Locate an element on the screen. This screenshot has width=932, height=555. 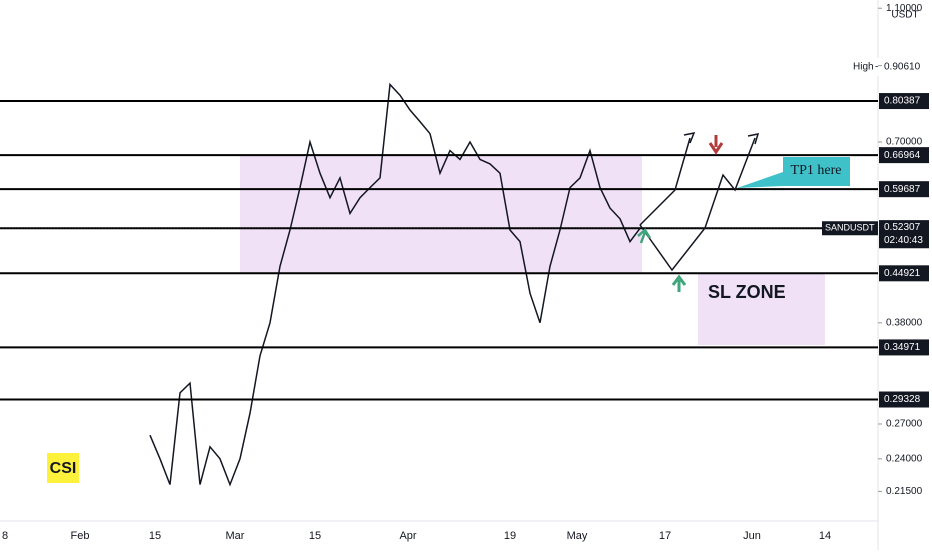
sl-zone is located at coordinates (761, 309).